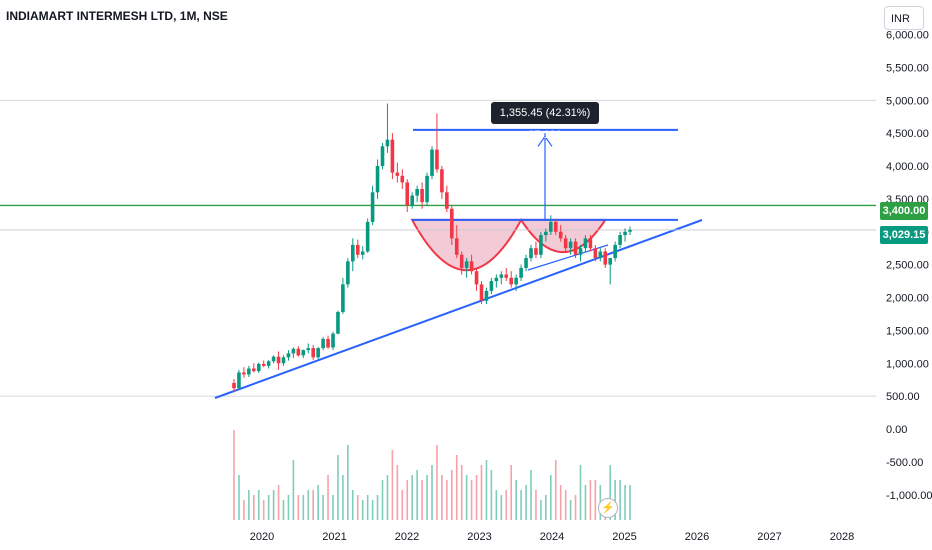  Describe the element at coordinates (907, 364) in the screenshot. I see `price-tick-label: 1,000.00` at that location.